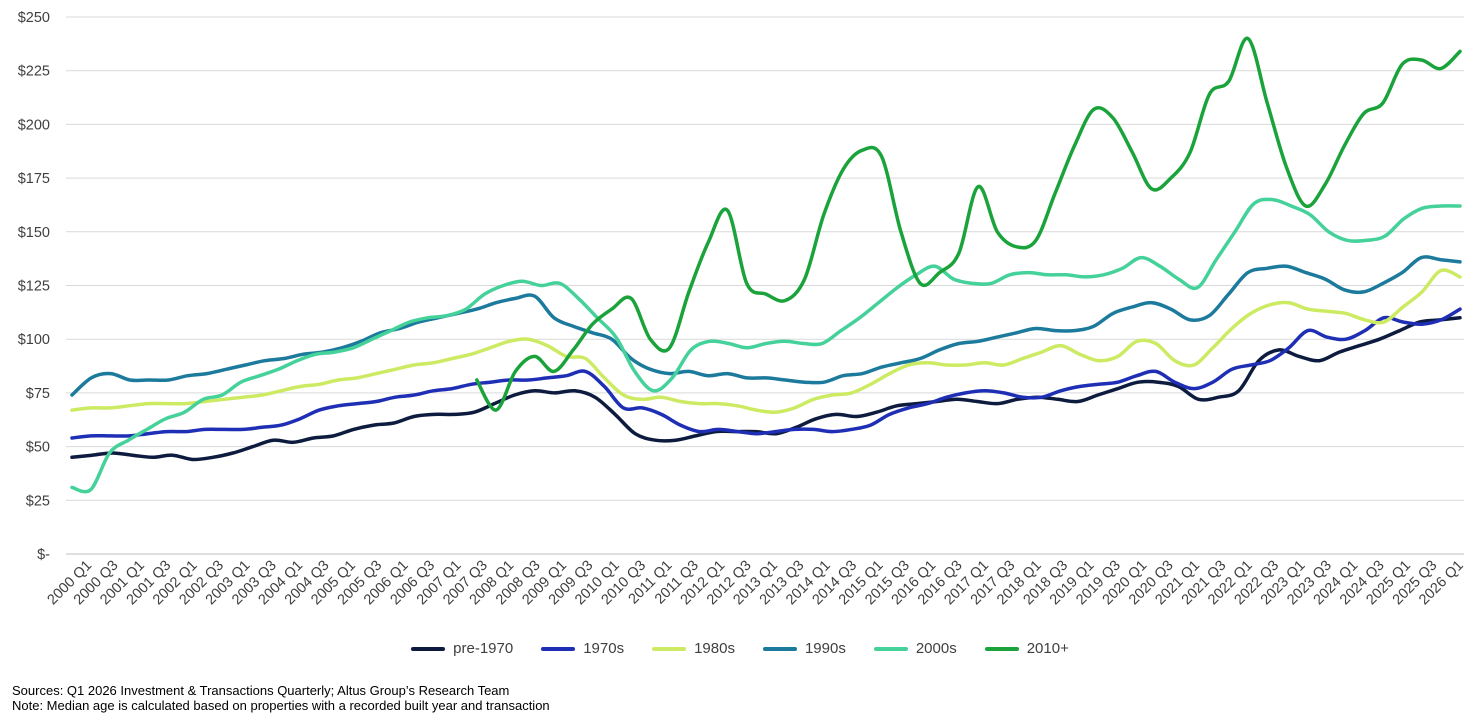 Image resolution: width=1480 pixels, height=714 pixels. Describe the element at coordinates (582, 648) in the screenshot. I see `legend-item-1970s: 1970s` at that location.